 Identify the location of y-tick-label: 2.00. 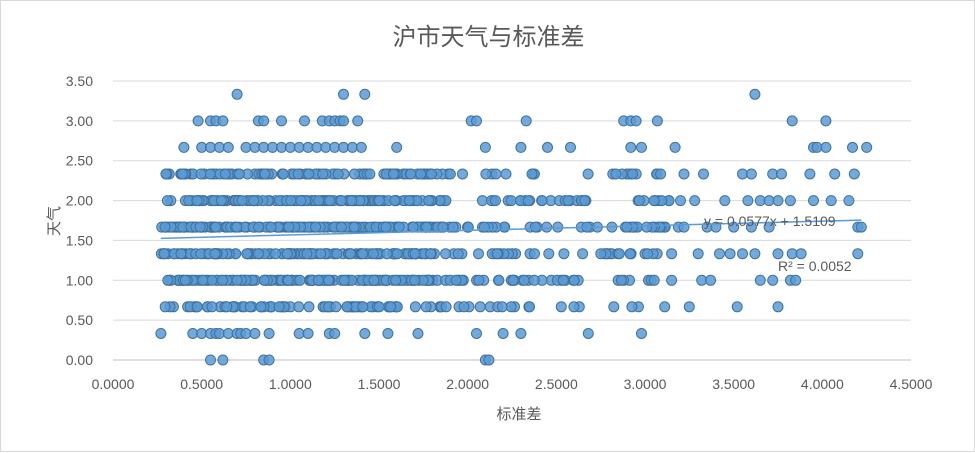
(79, 201).